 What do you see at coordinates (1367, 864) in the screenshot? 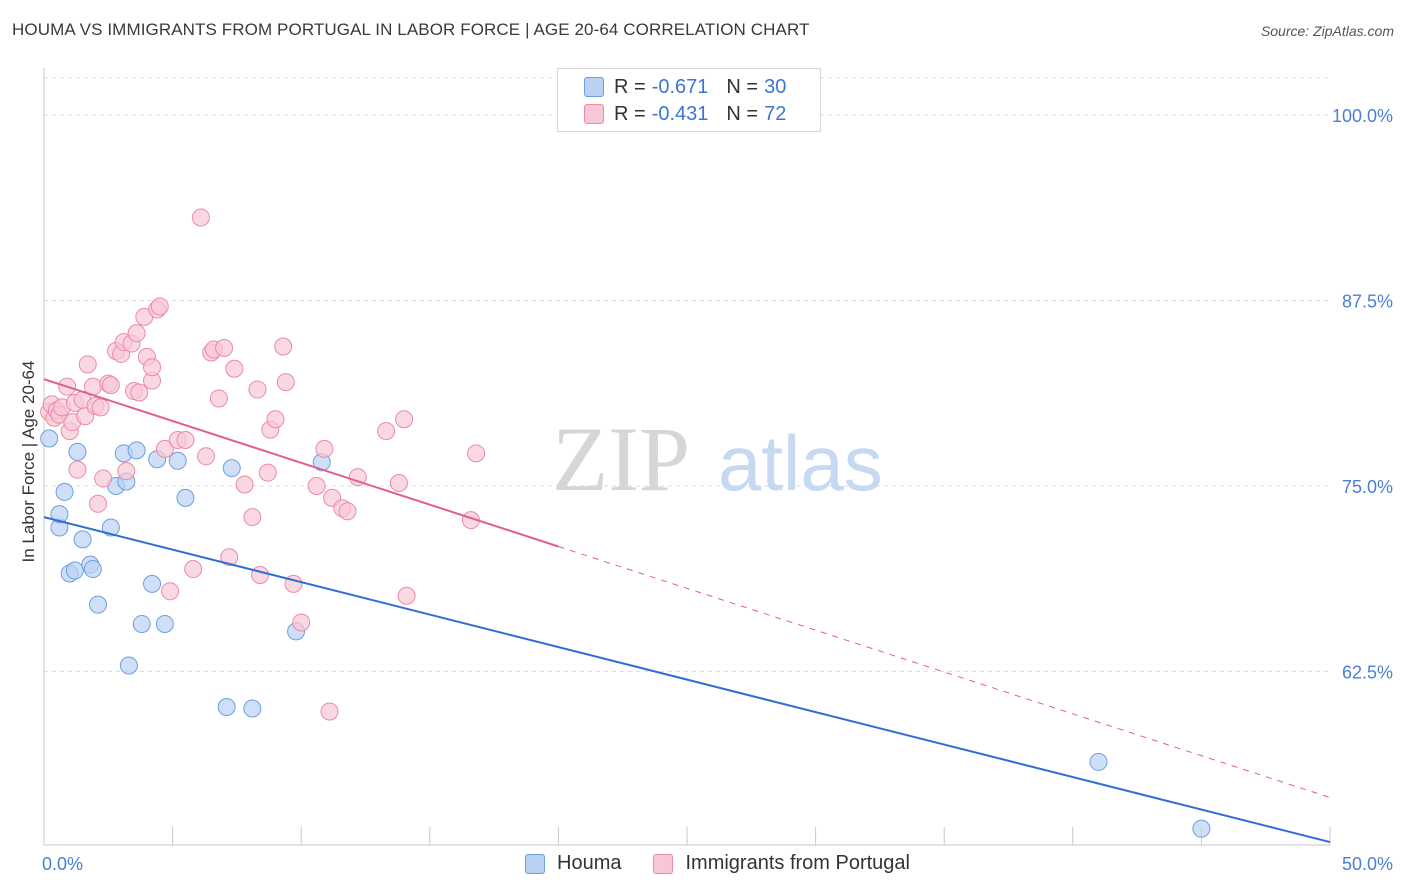
I see `x-tick-label: 50.0%` at bounding box center [1367, 864].